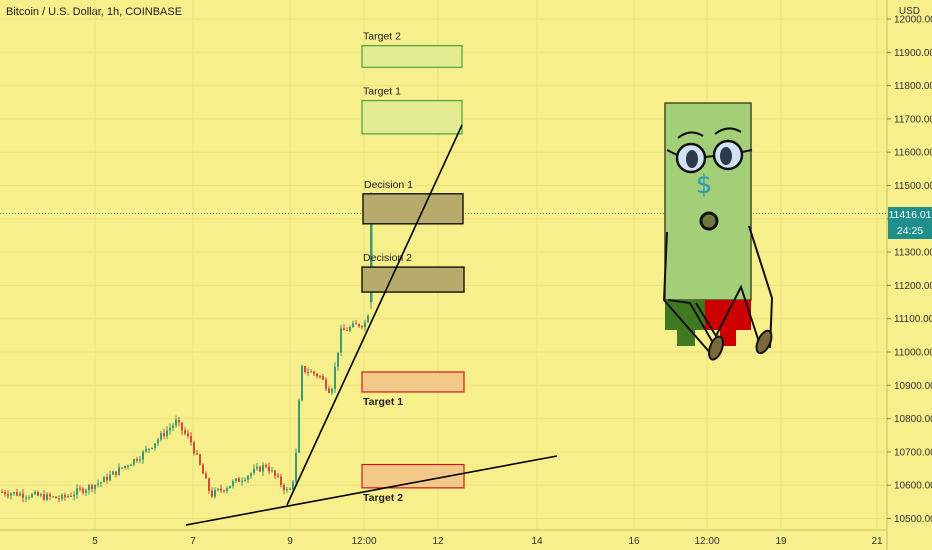 The image size is (932, 550). Describe the element at coordinates (781, 541) in the screenshot. I see `x-tick-label: 19` at that location.